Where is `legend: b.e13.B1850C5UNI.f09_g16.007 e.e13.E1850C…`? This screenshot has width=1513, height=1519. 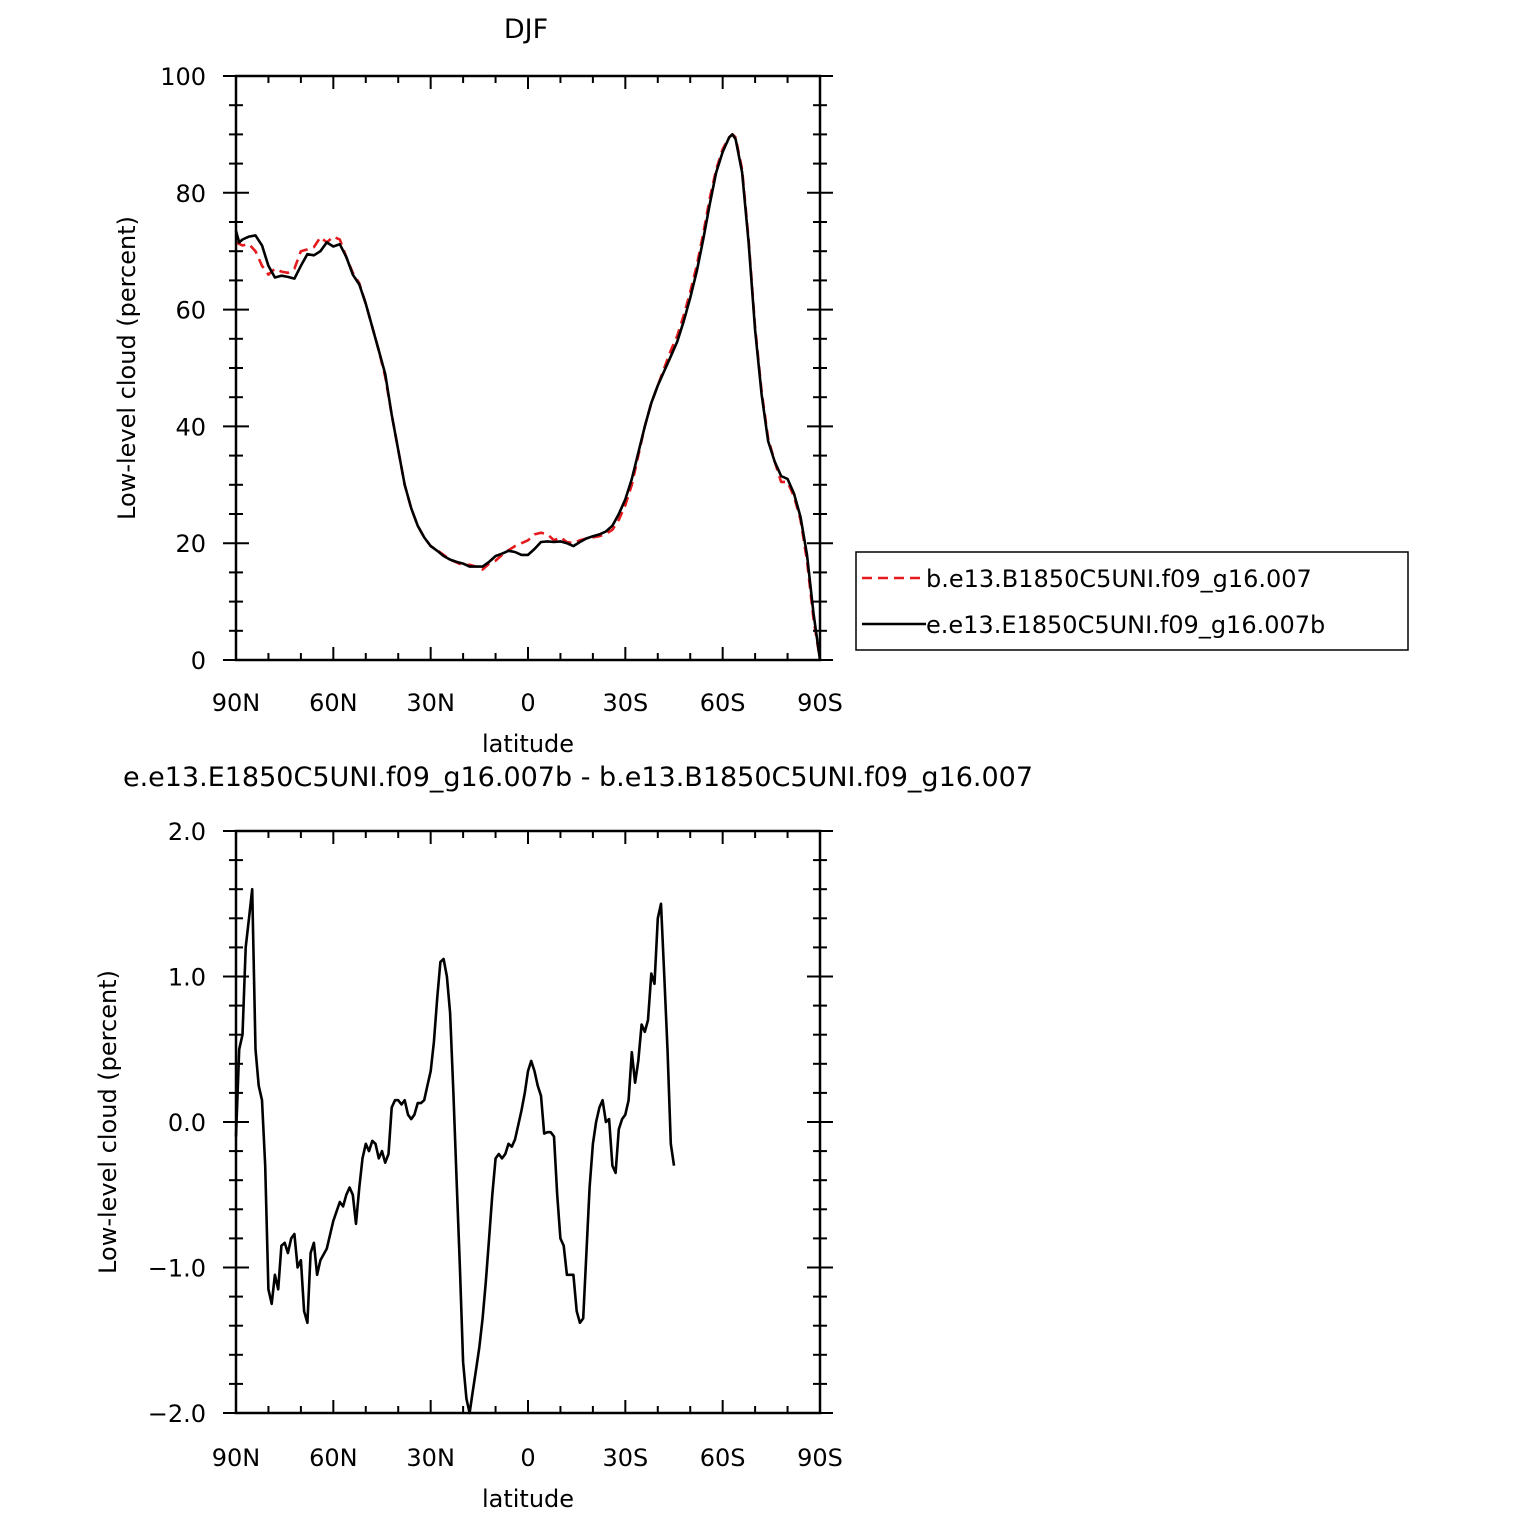
legend: b.e13.B1850C5UNI.f09_g16.007 e.e13.E1850C… is located at coordinates (1132, 601).